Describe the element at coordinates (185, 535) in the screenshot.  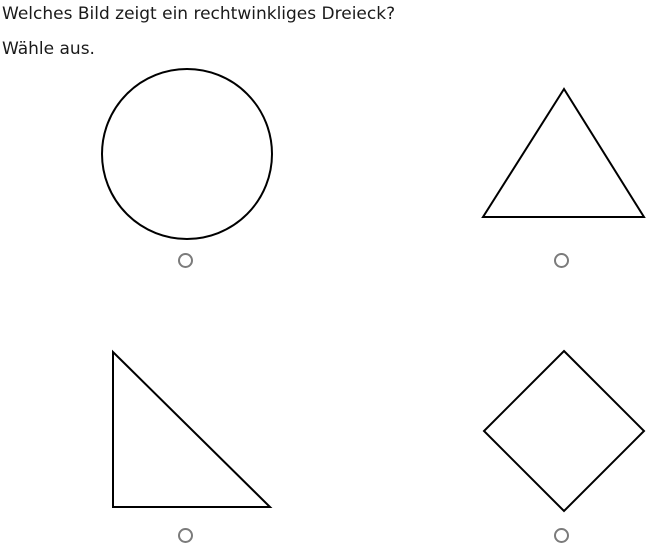
I see `radio-right-triangle` at that location.